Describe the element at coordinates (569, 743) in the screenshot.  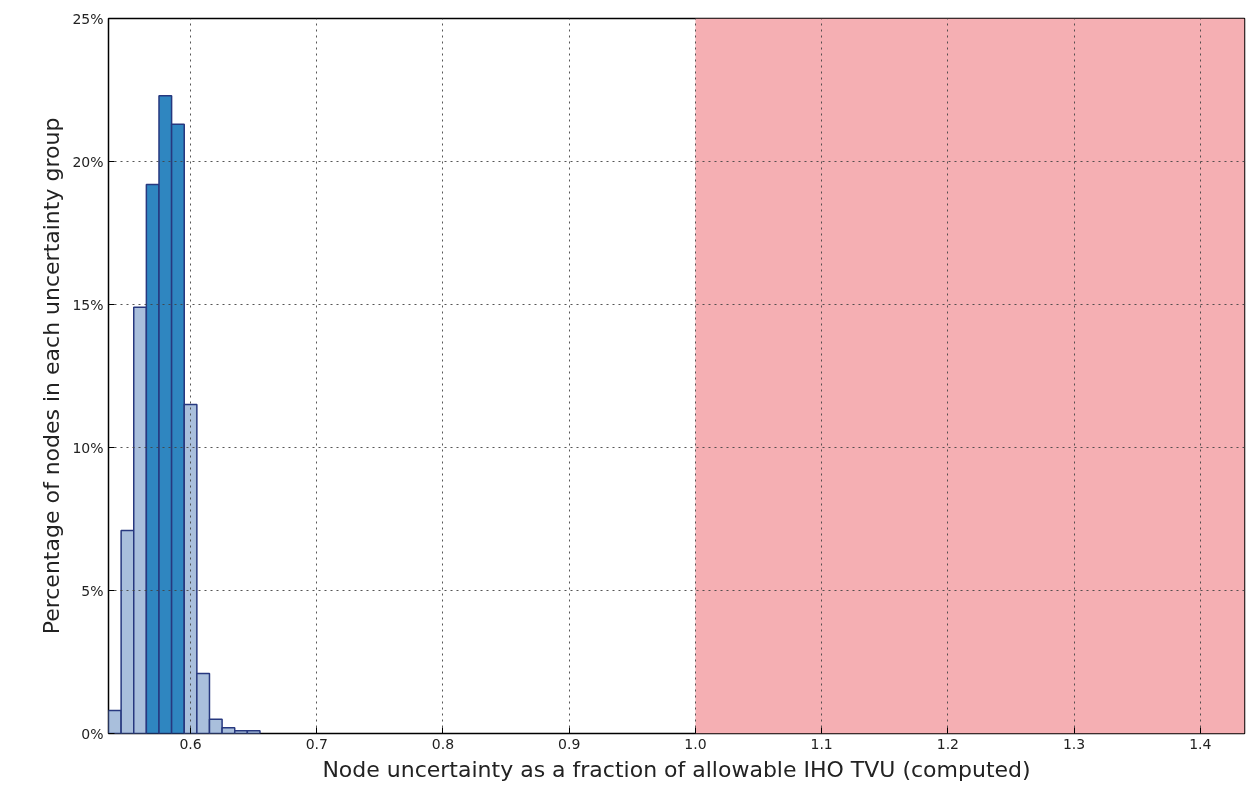
I see `x-tick-label: 0.9` at that location.